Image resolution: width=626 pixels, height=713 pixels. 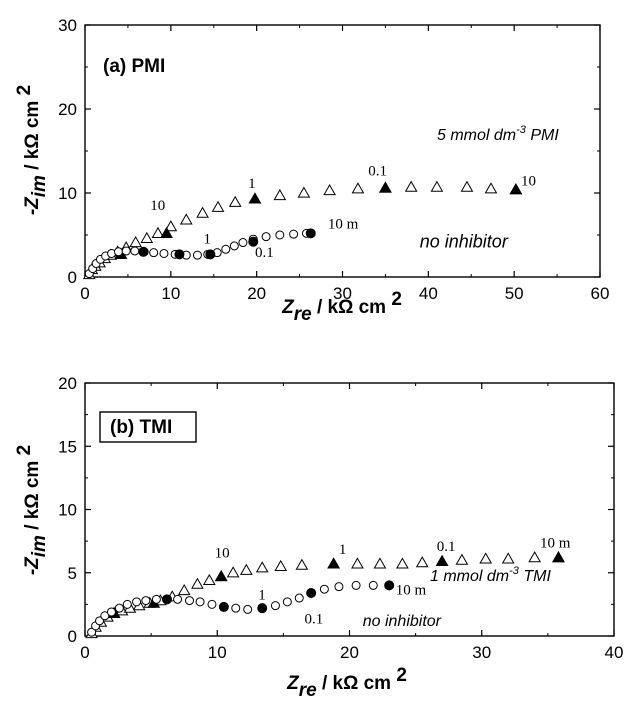 I want to click on x-tick-label: 0, so click(x=84, y=652).